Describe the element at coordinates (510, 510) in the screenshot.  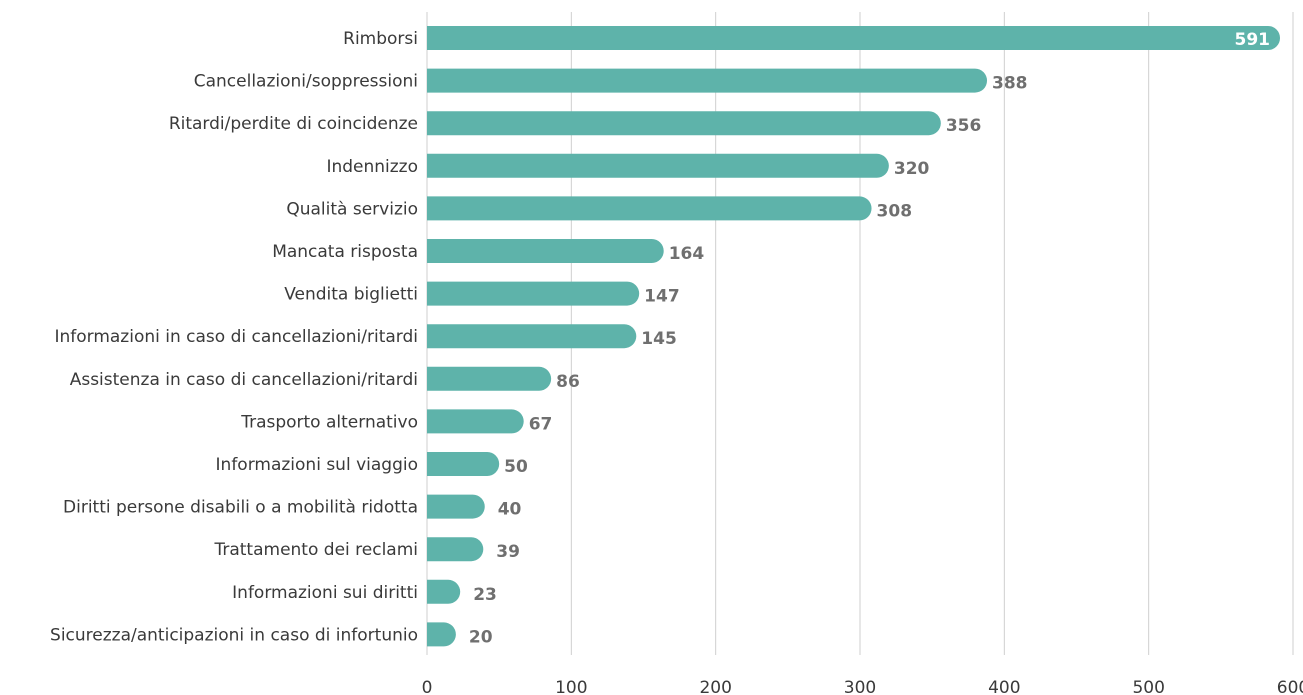
I see `data-label: 40` at that location.